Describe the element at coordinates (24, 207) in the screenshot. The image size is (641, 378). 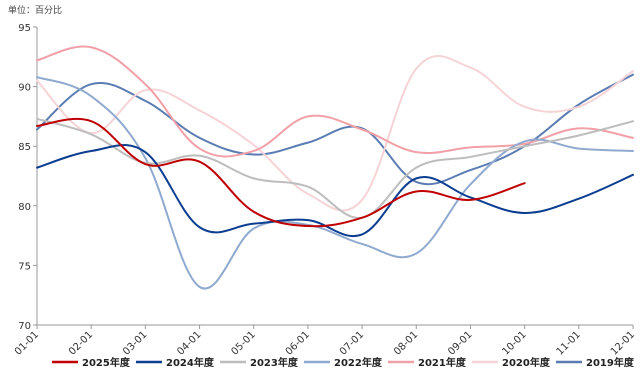
I see `y-tick-label: 80` at that location.